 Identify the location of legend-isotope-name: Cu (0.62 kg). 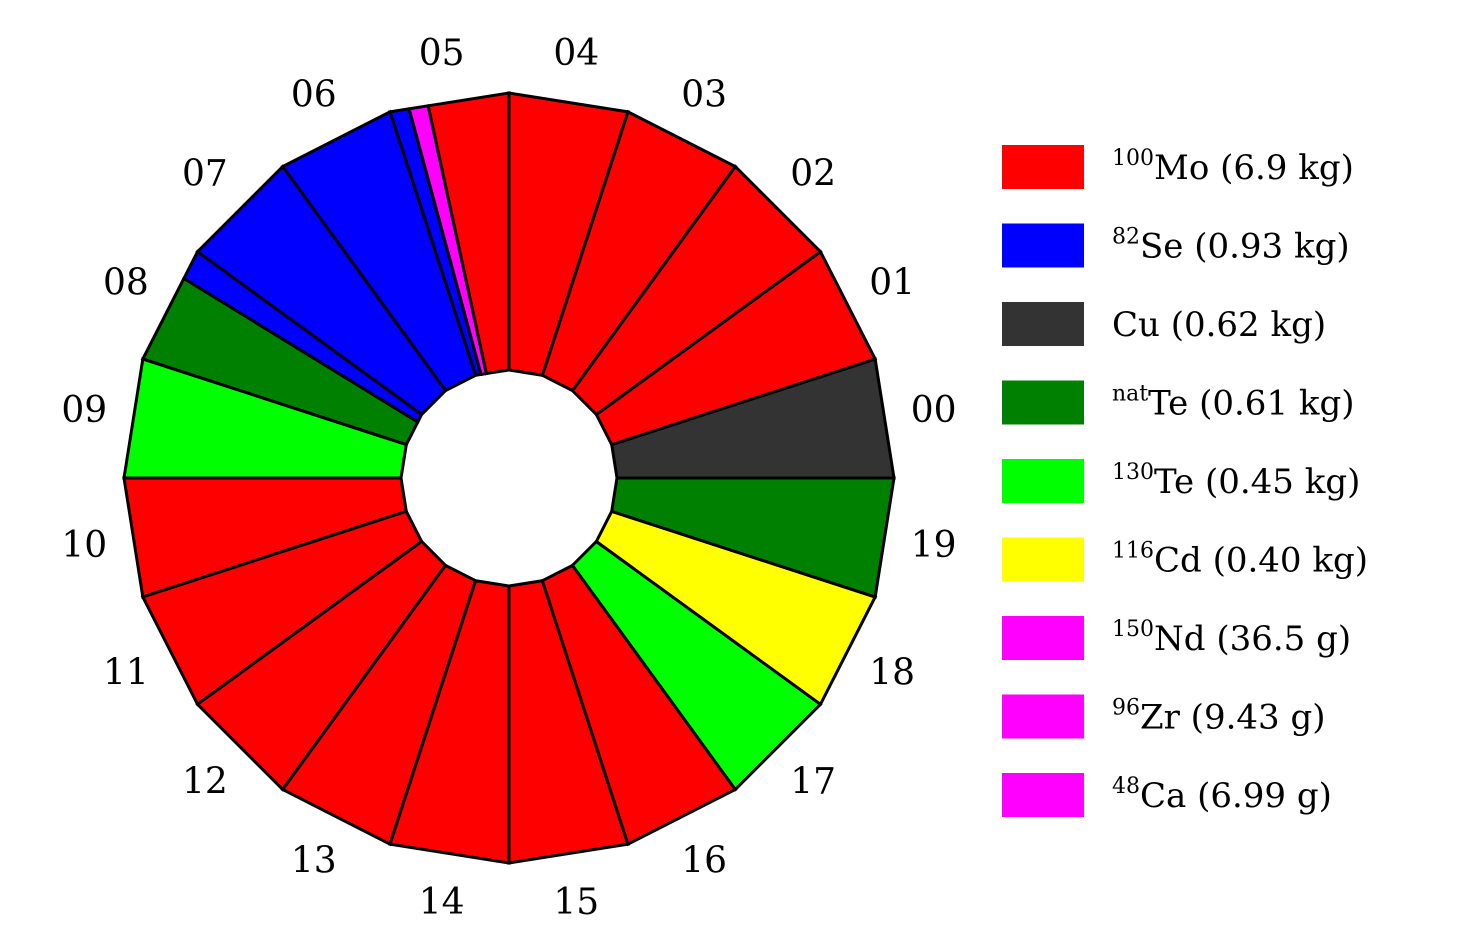
(1219, 325).